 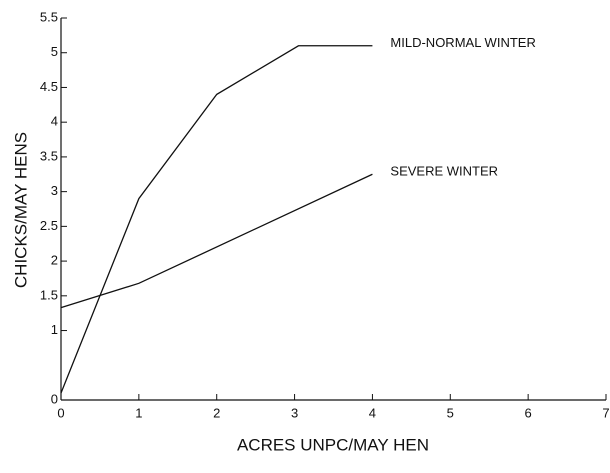 What do you see at coordinates (49, 16) in the screenshot?
I see `y-tick-label: 5.5` at bounding box center [49, 16].